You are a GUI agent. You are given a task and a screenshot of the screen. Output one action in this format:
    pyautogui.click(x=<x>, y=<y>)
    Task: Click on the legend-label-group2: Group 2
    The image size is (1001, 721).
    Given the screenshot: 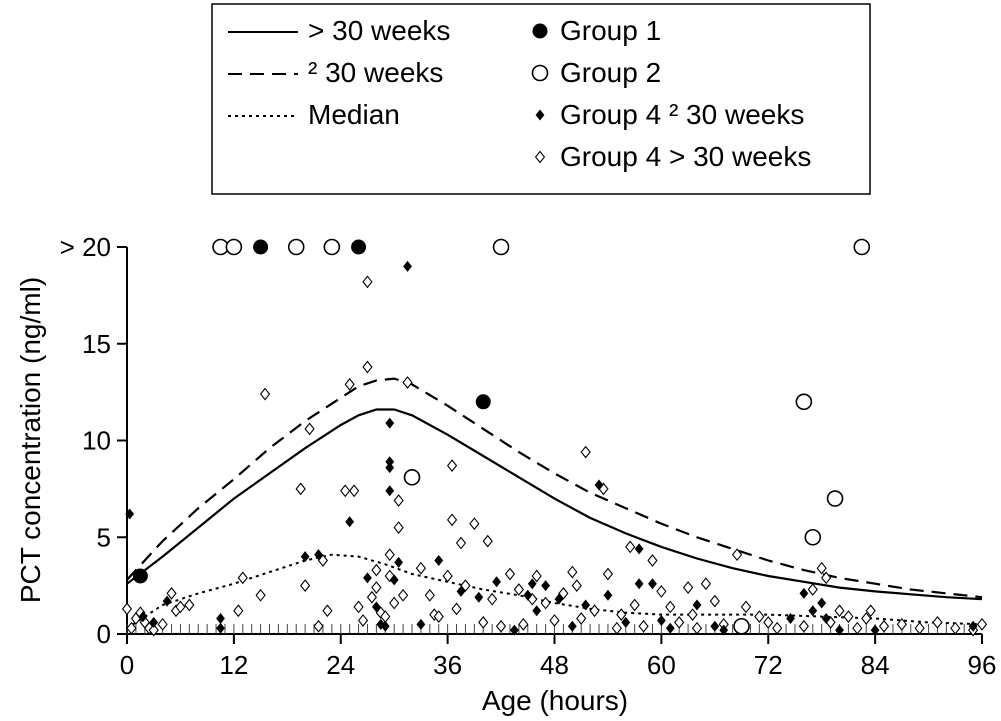 What is the action you would take?
    pyautogui.click(x=610, y=72)
    